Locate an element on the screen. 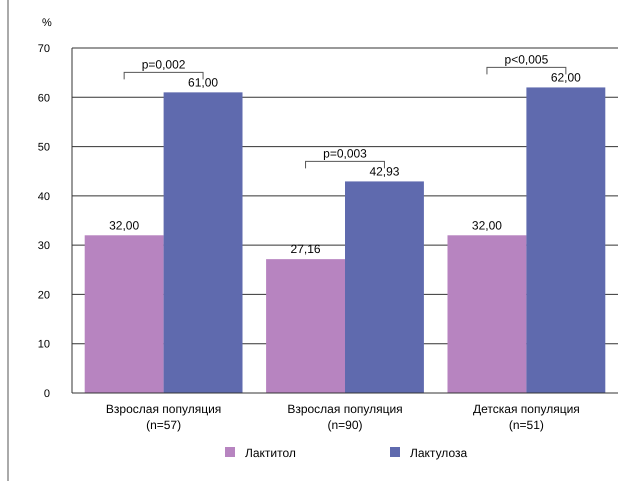  annotation: p=0,002 is located at coordinates (164, 64).